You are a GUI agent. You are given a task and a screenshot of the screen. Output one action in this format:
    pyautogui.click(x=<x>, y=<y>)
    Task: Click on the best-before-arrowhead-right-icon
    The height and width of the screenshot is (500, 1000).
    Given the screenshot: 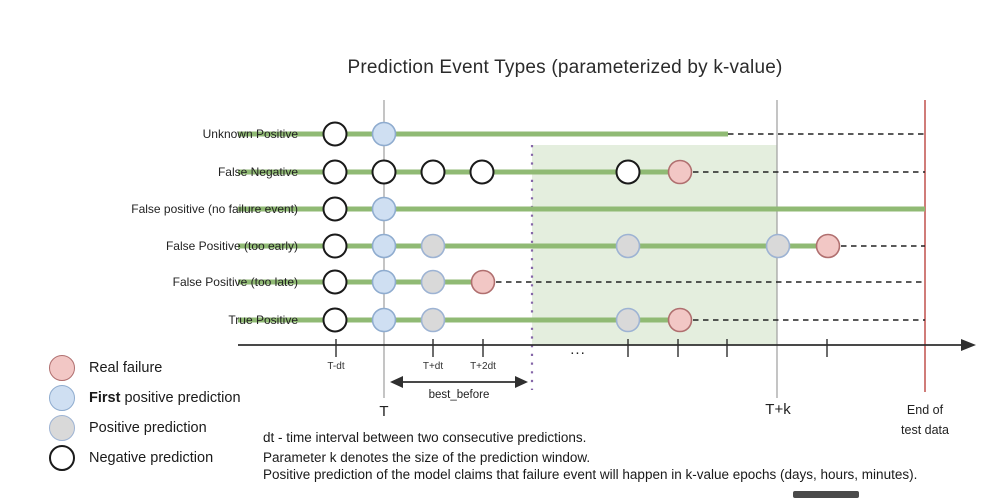 What is the action you would take?
    pyautogui.click(x=521, y=382)
    